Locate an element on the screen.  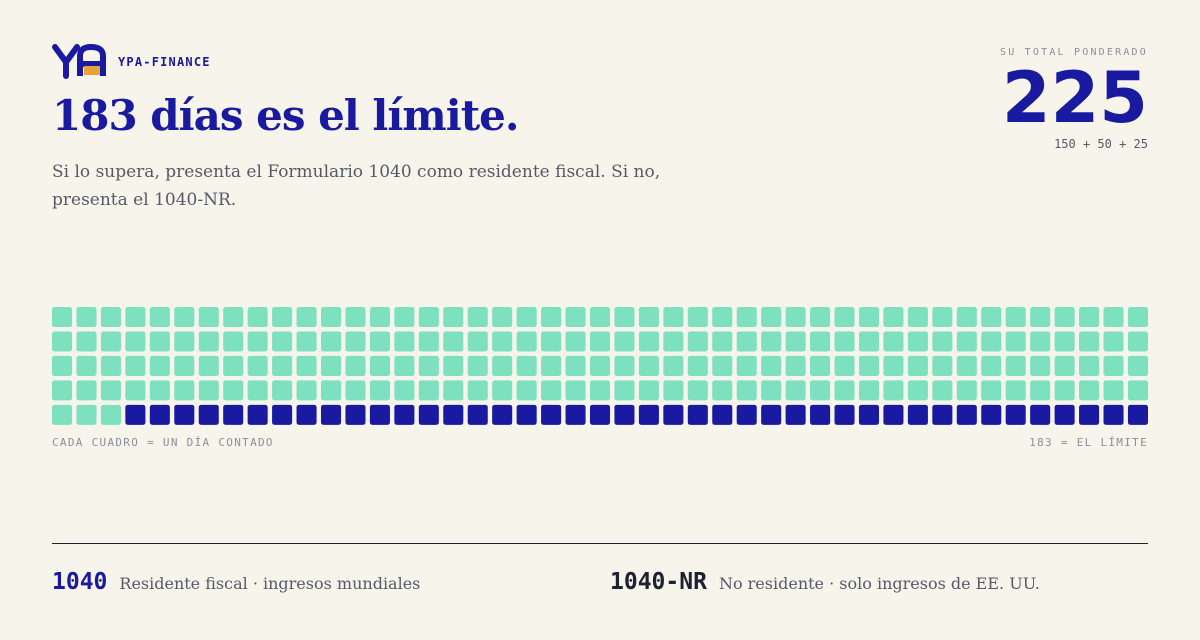
form-description: Residente fiscal · ingresos mundiales is located at coordinates (269, 583).